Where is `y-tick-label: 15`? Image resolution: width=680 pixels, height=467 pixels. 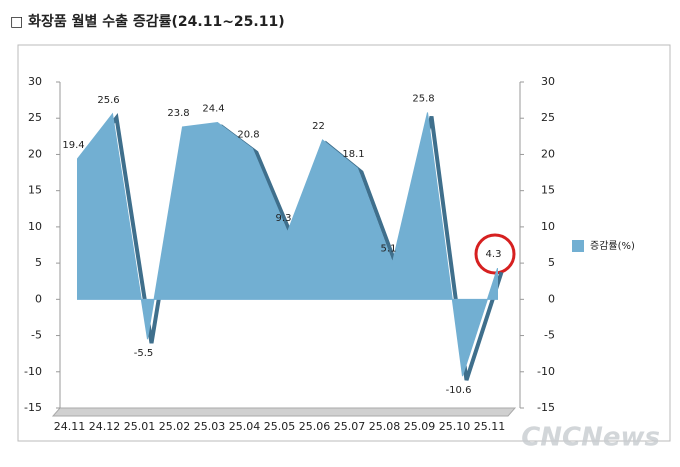 y-tick-label: 15 is located at coordinates (35, 190).